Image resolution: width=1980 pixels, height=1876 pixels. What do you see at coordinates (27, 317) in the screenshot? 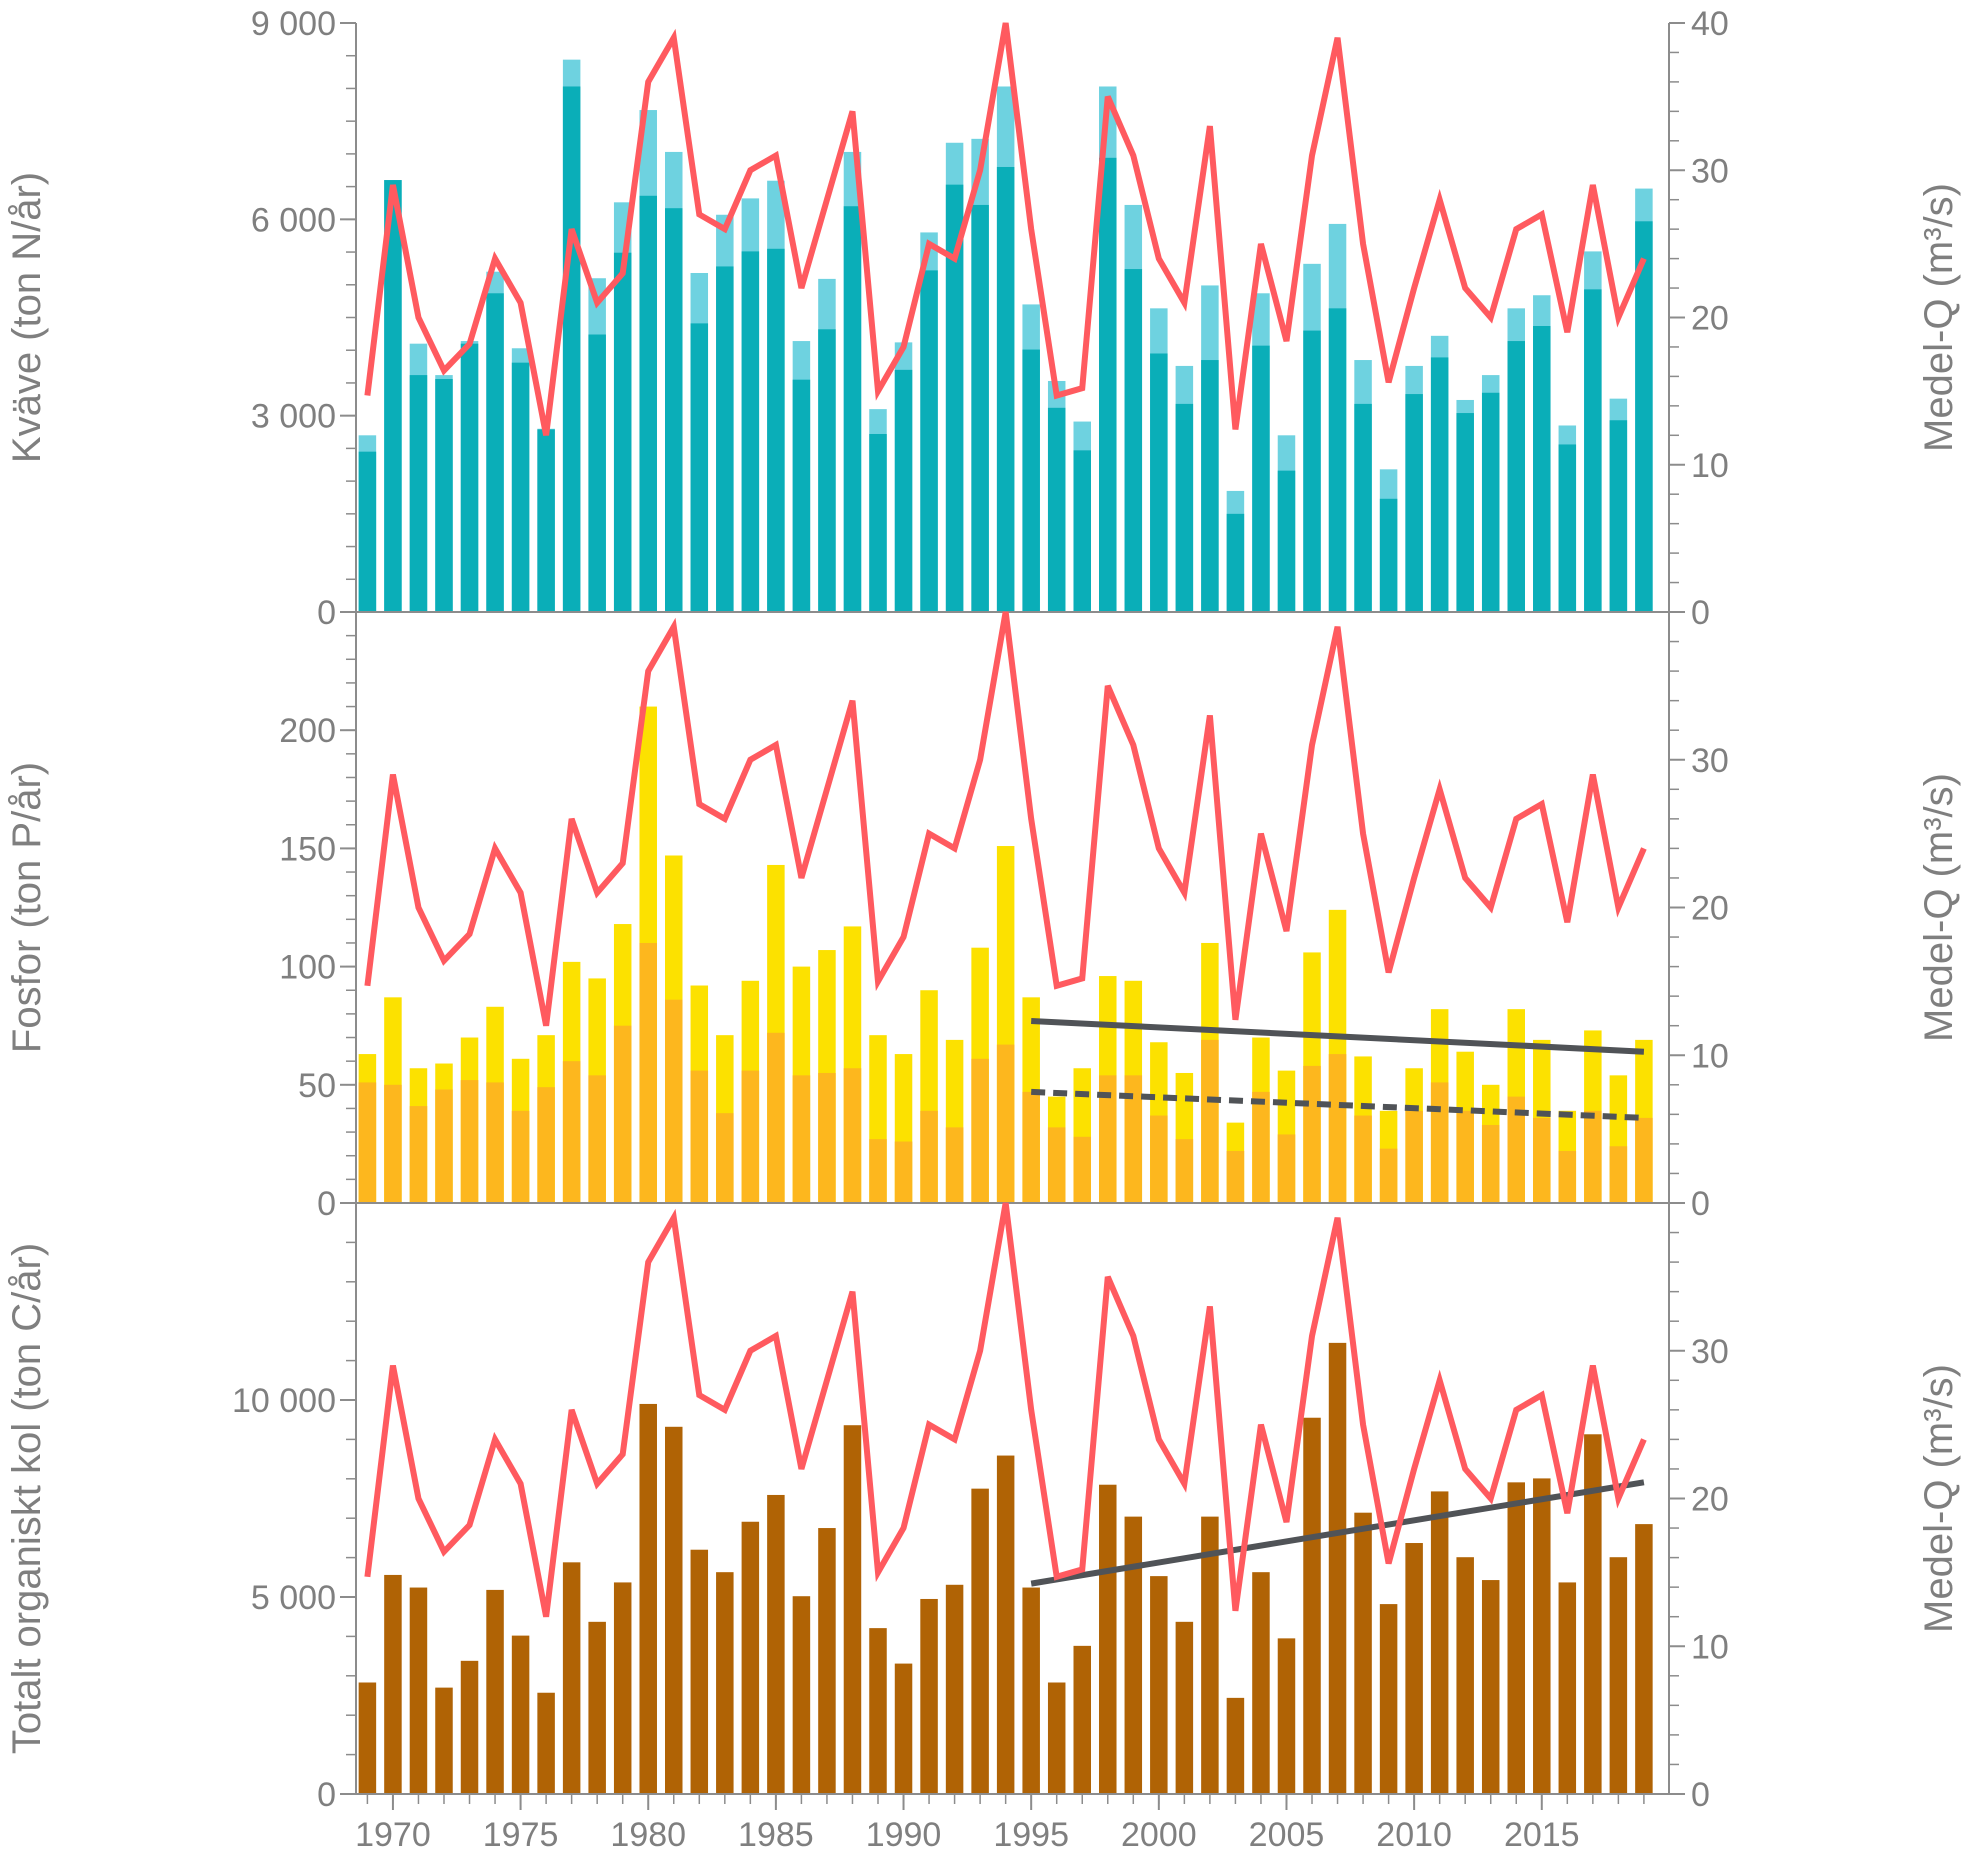
I see `left-axis-title: Kväve (ton N/år)` at bounding box center [27, 317].